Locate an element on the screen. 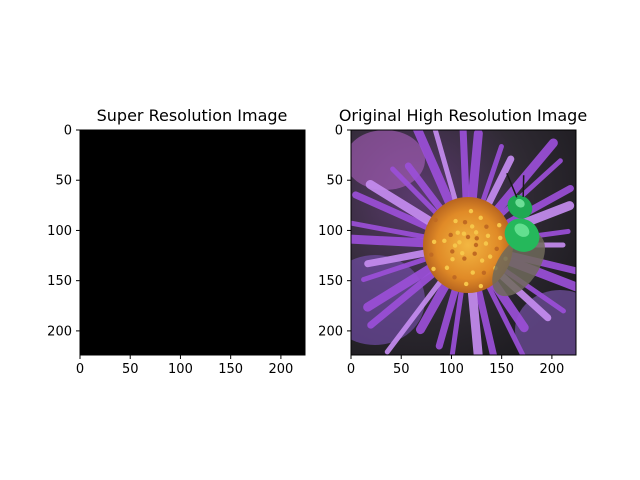  axes-title: Original High Resolution Image is located at coordinates (463, 115).